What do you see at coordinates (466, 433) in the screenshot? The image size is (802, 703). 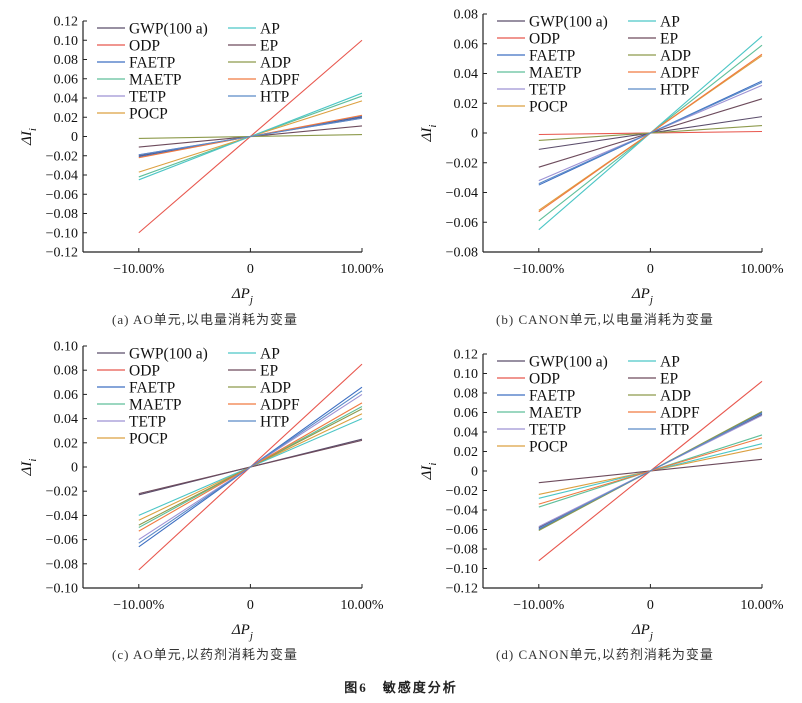 I see `y-tick-label: 0.04` at bounding box center [466, 433].